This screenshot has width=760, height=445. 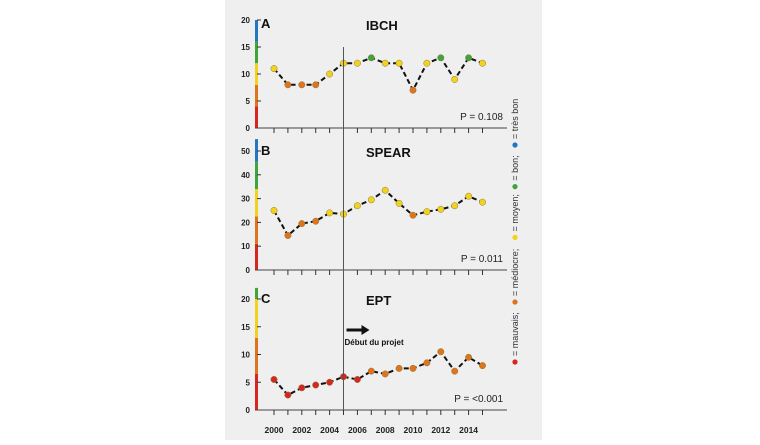 What do you see at coordinates (301, 430) in the screenshot?
I see `x-tick-label: 2002` at bounding box center [301, 430].